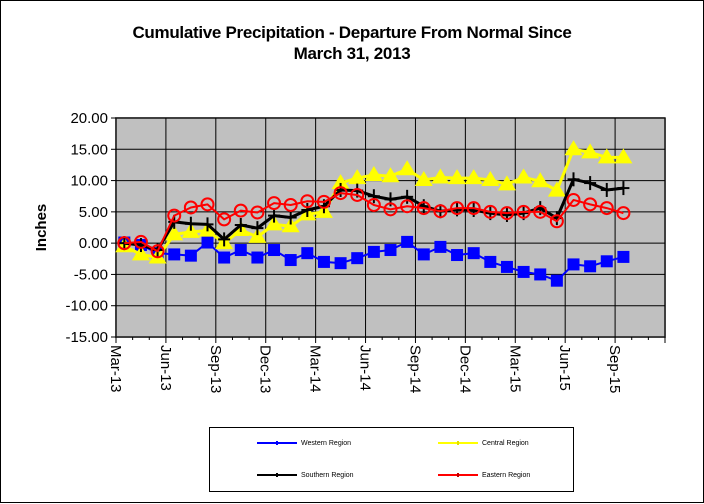 The height and width of the screenshot is (504, 704). What do you see at coordinates (89, 118) in the screenshot?
I see `y-tick-label: 20.00` at bounding box center [89, 118].